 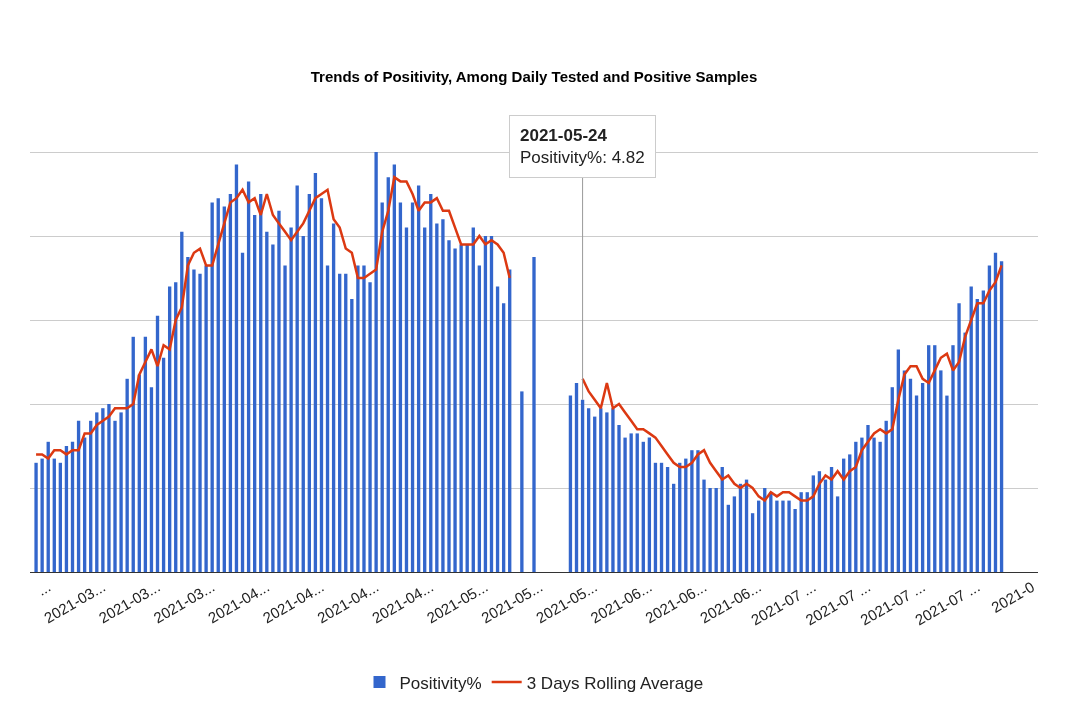 I want to click on legend-label: Positivity%, so click(x=440, y=683).